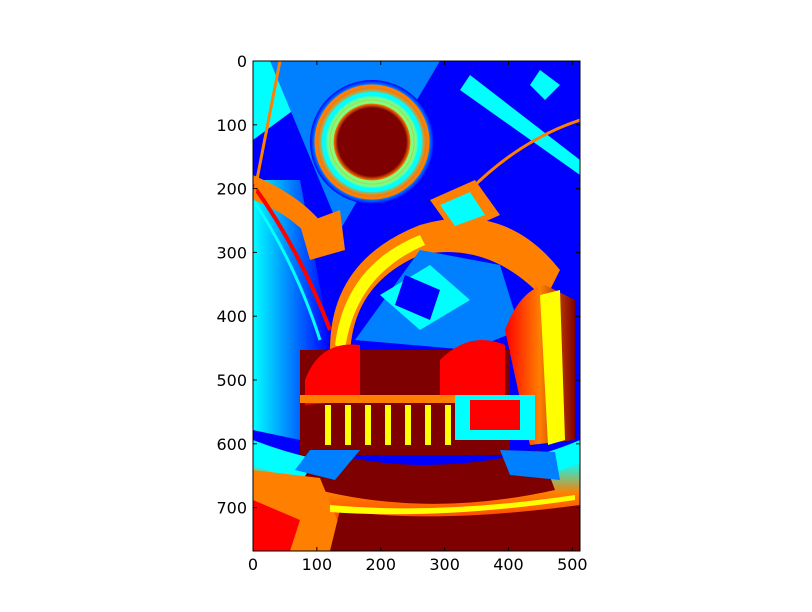 This screenshot has height=612, width=812. Describe the element at coordinates (231, 380) in the screenshot. I see `y-tick-label: 500` at that location.